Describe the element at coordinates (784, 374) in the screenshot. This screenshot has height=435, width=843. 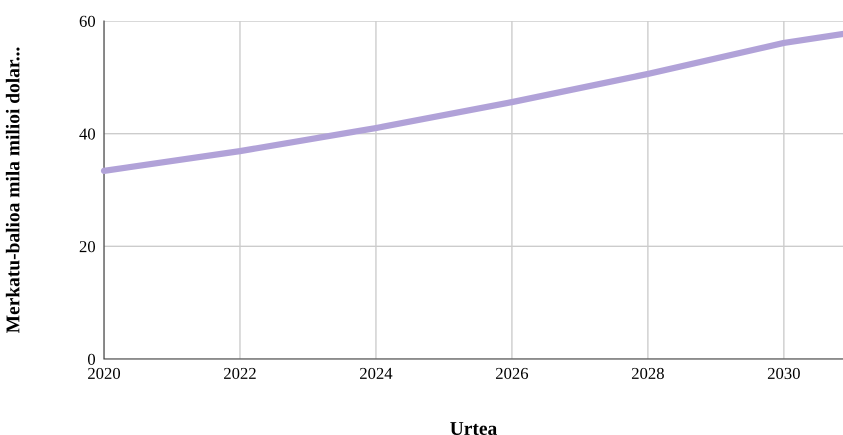
I see `x-tick-label: 2030` at that location.